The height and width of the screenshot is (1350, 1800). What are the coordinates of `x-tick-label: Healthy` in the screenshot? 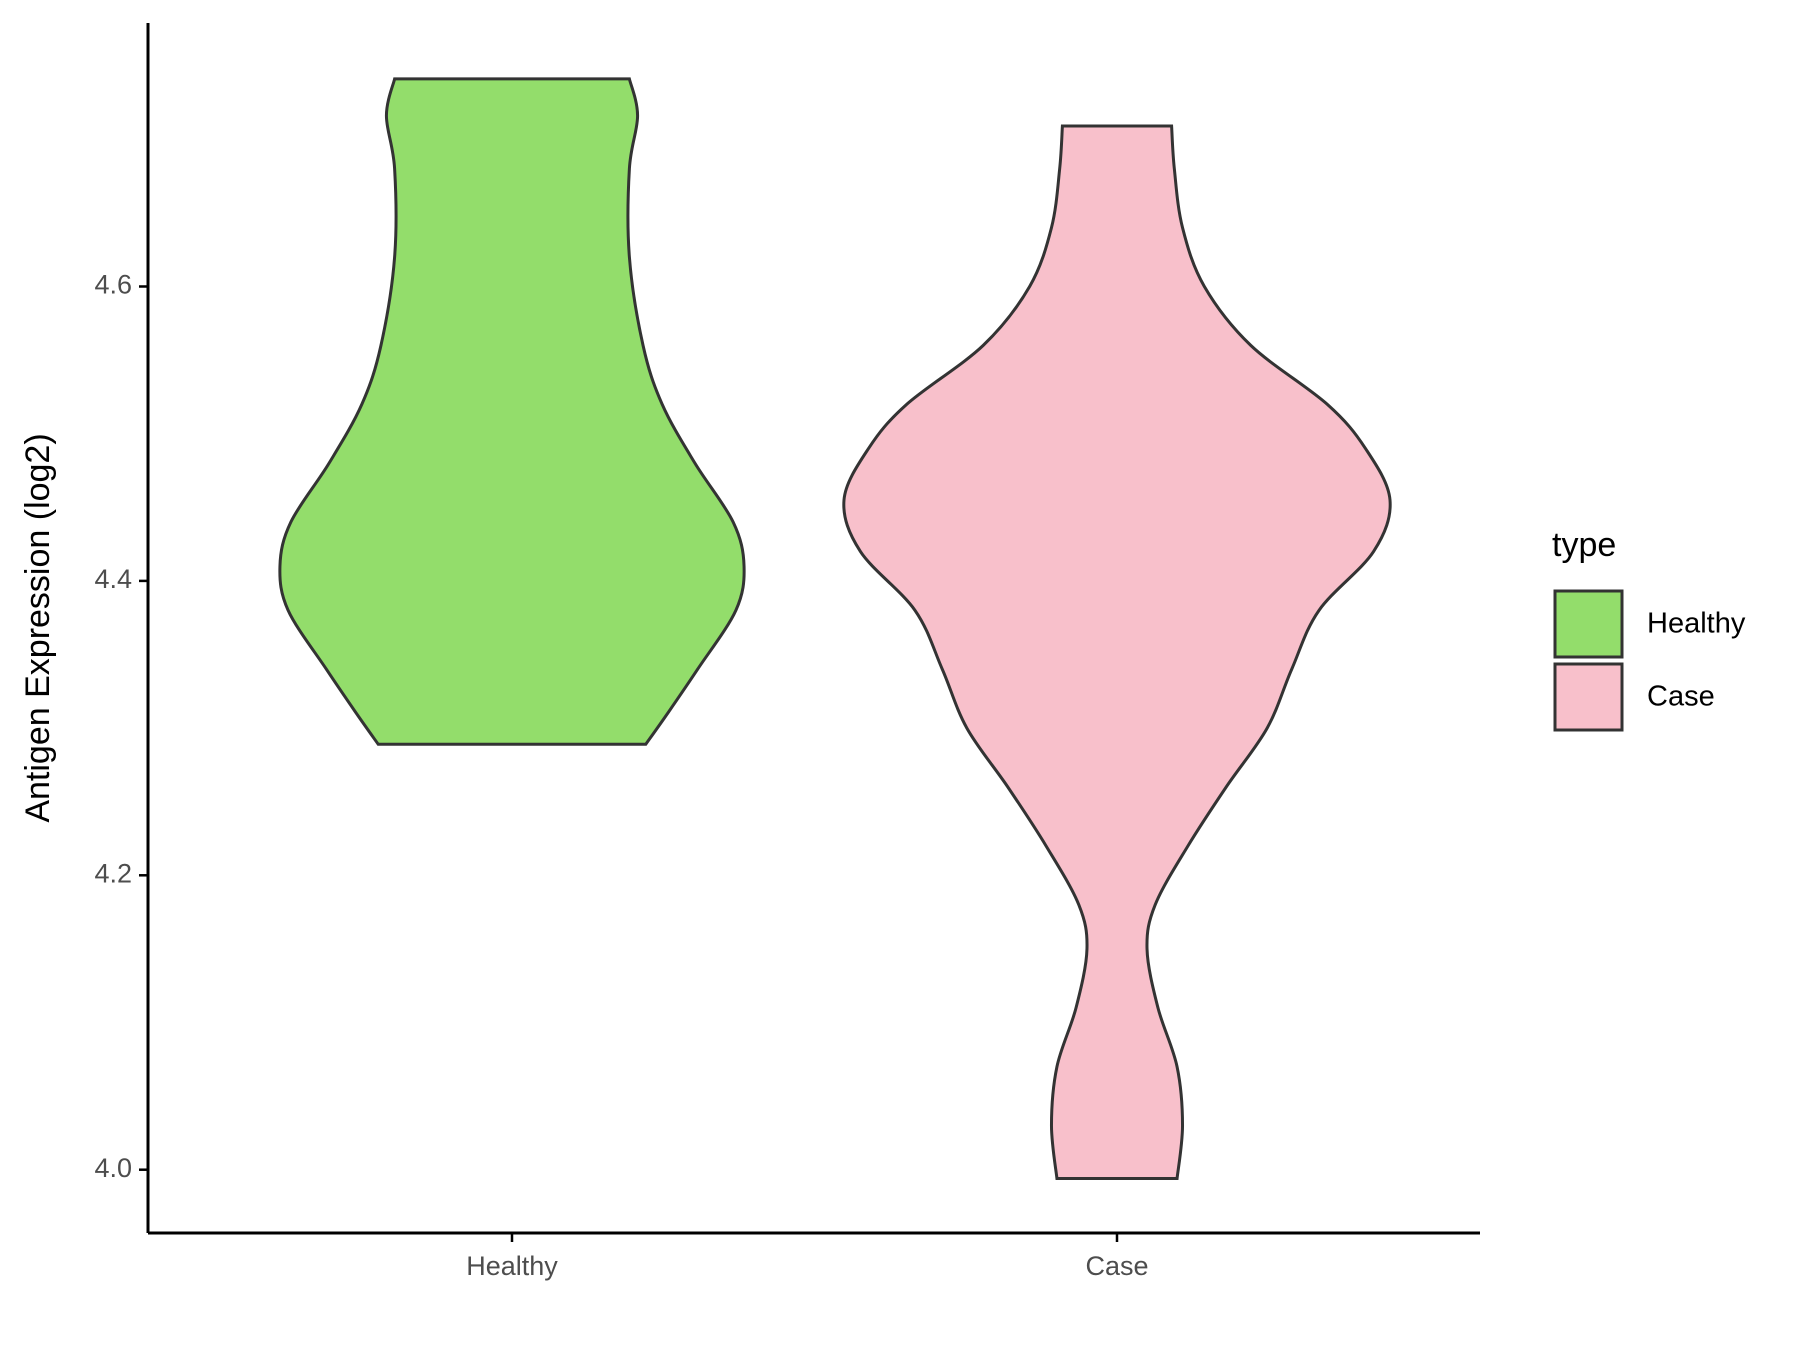 It's located at (512, 1266).